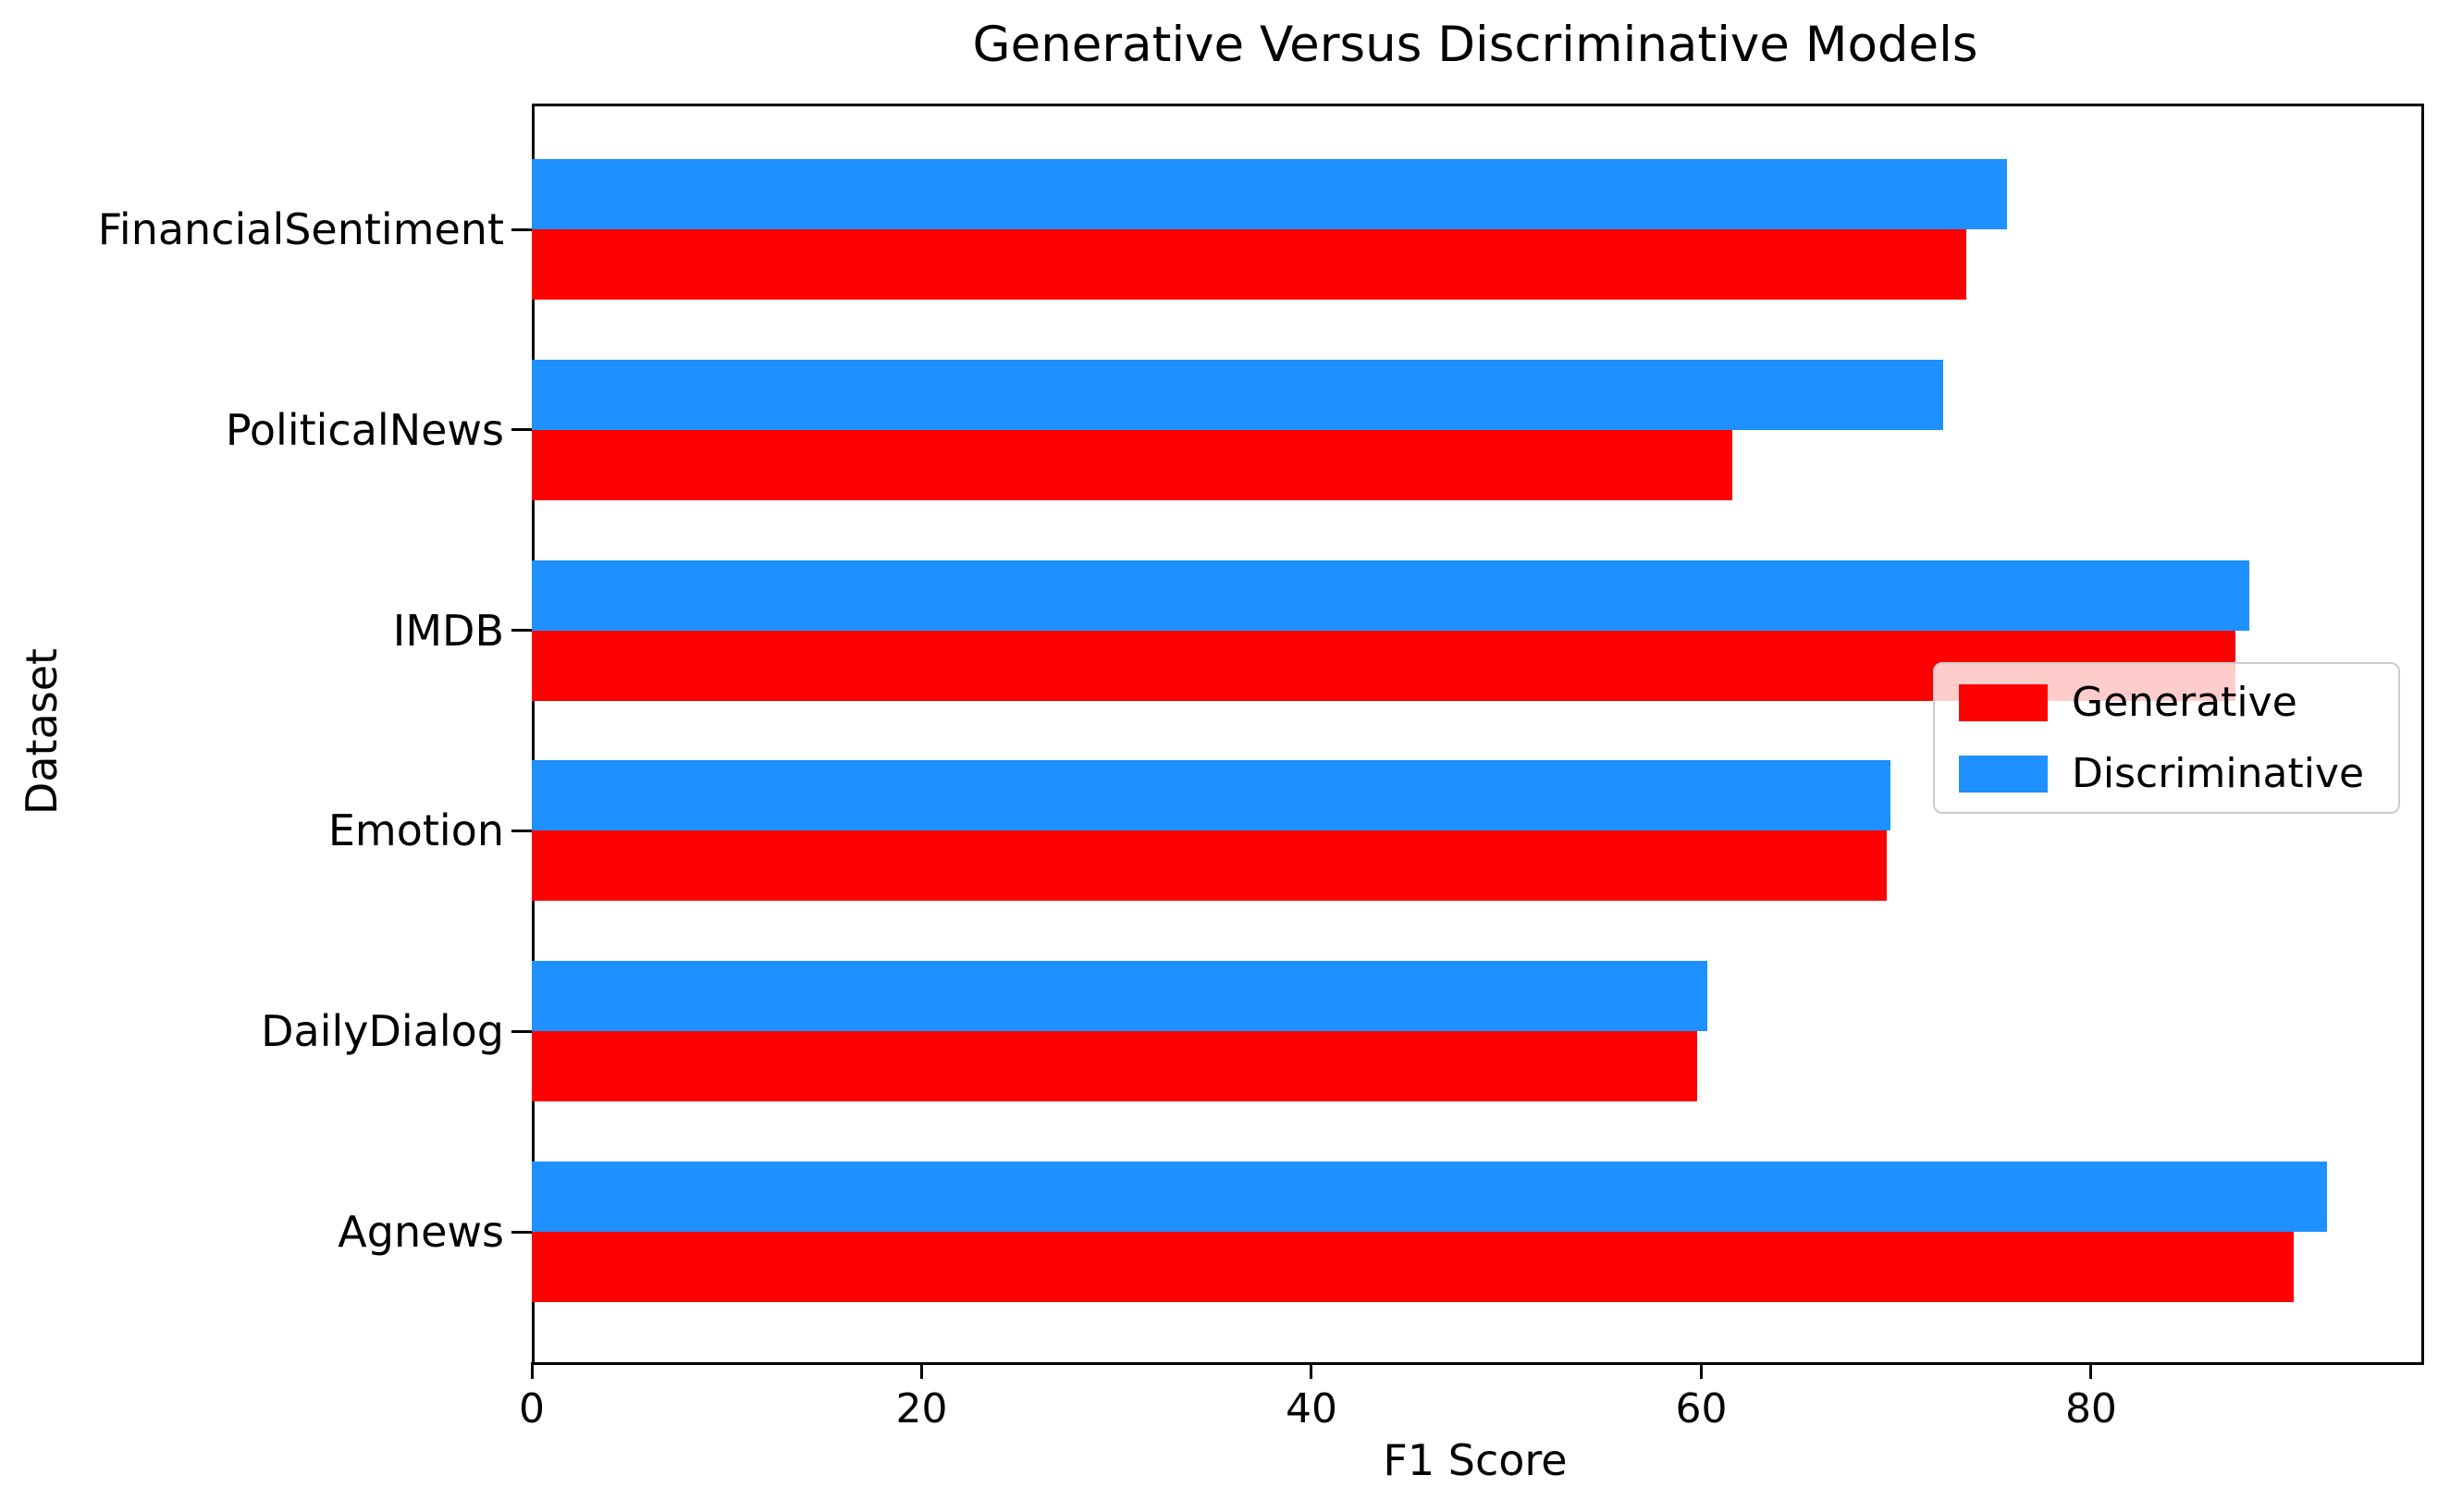 This screenshot has height=1512, width=2450. Describe the element at coordinates (1311, 1408) in the screenshot. I see `x-tick-label-40: 40` at that location.